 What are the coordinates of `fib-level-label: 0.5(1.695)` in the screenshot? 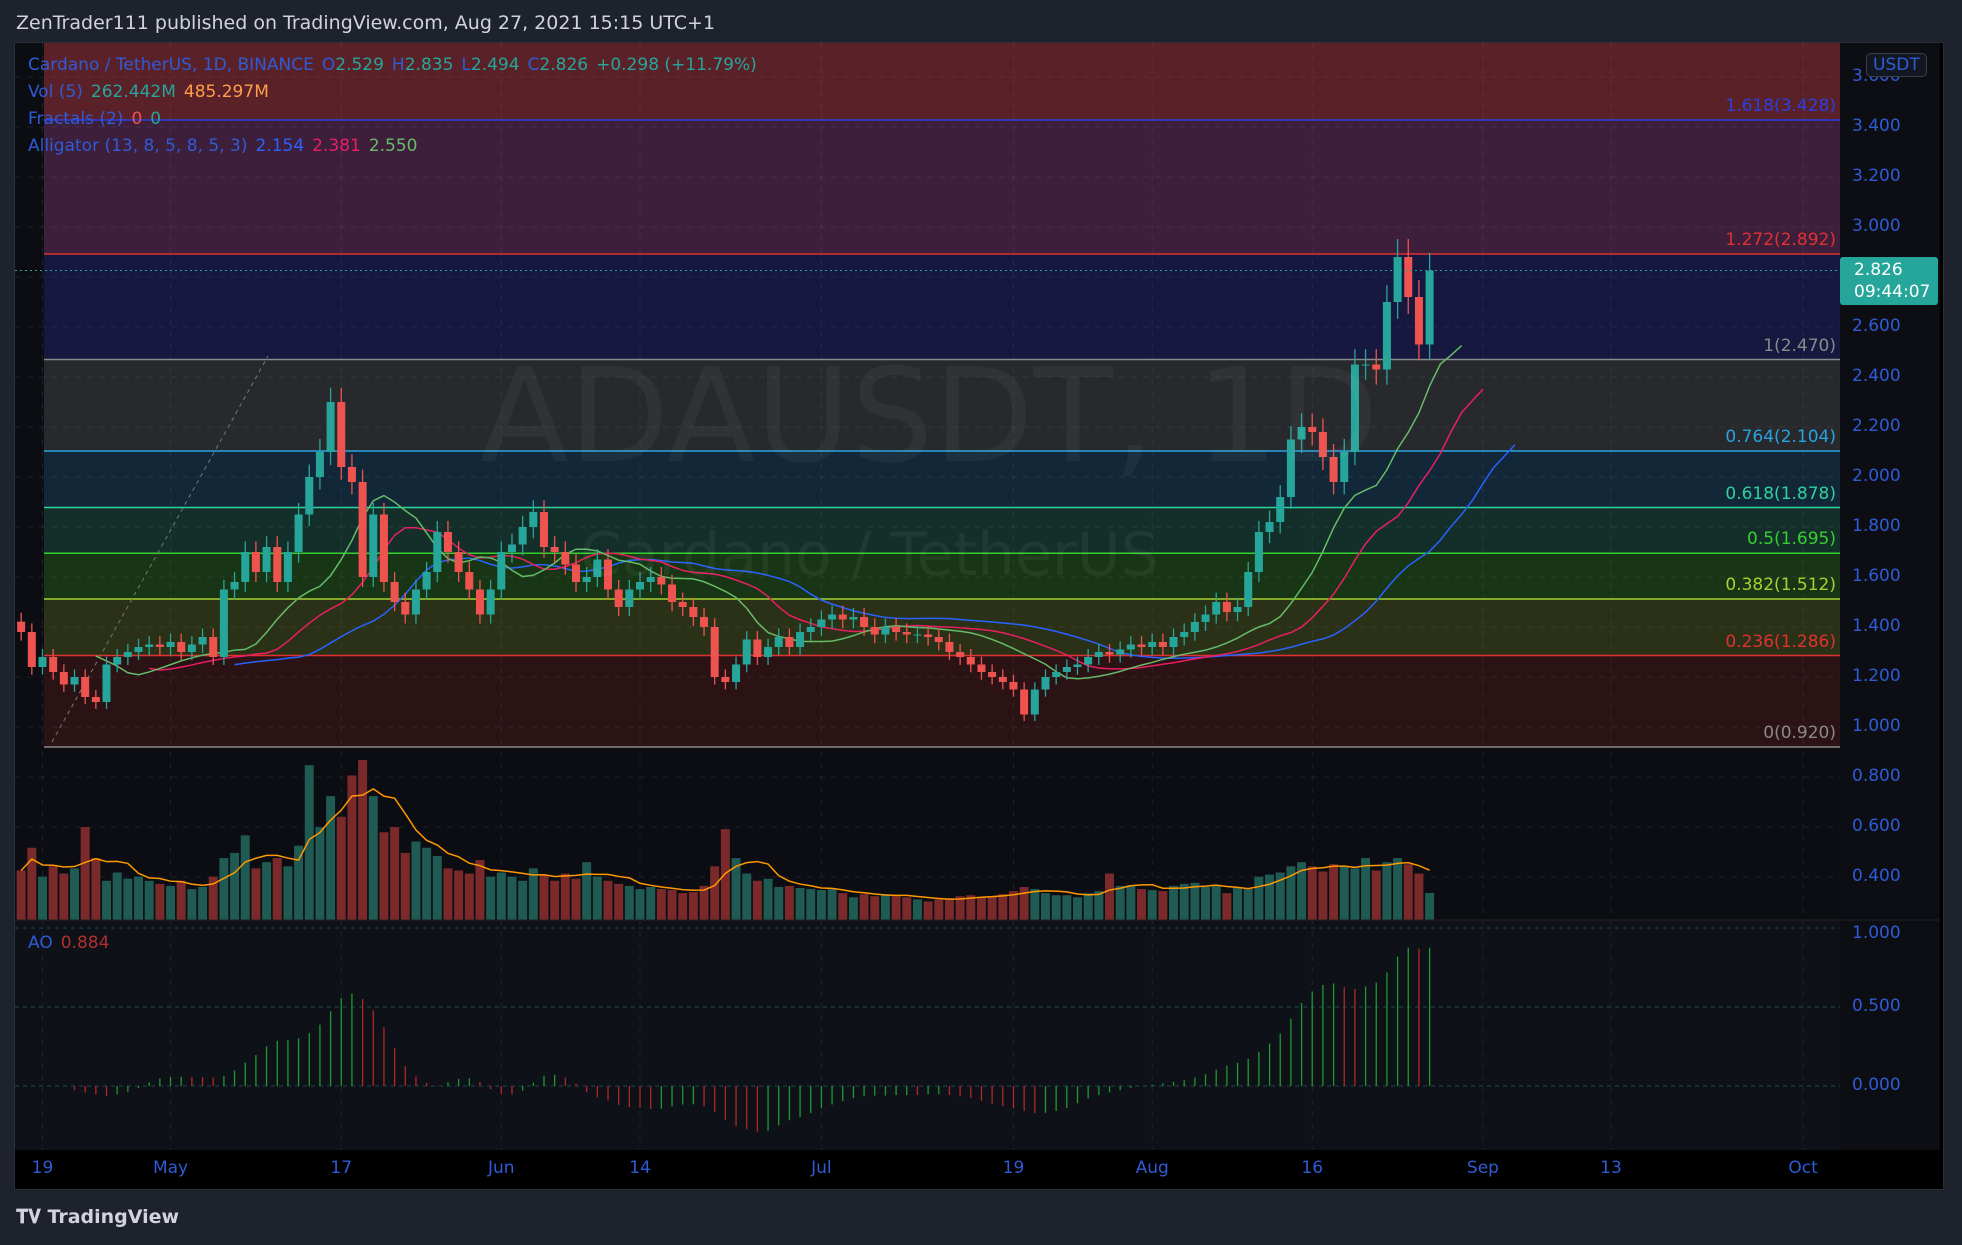 It's located at (1791, 539).